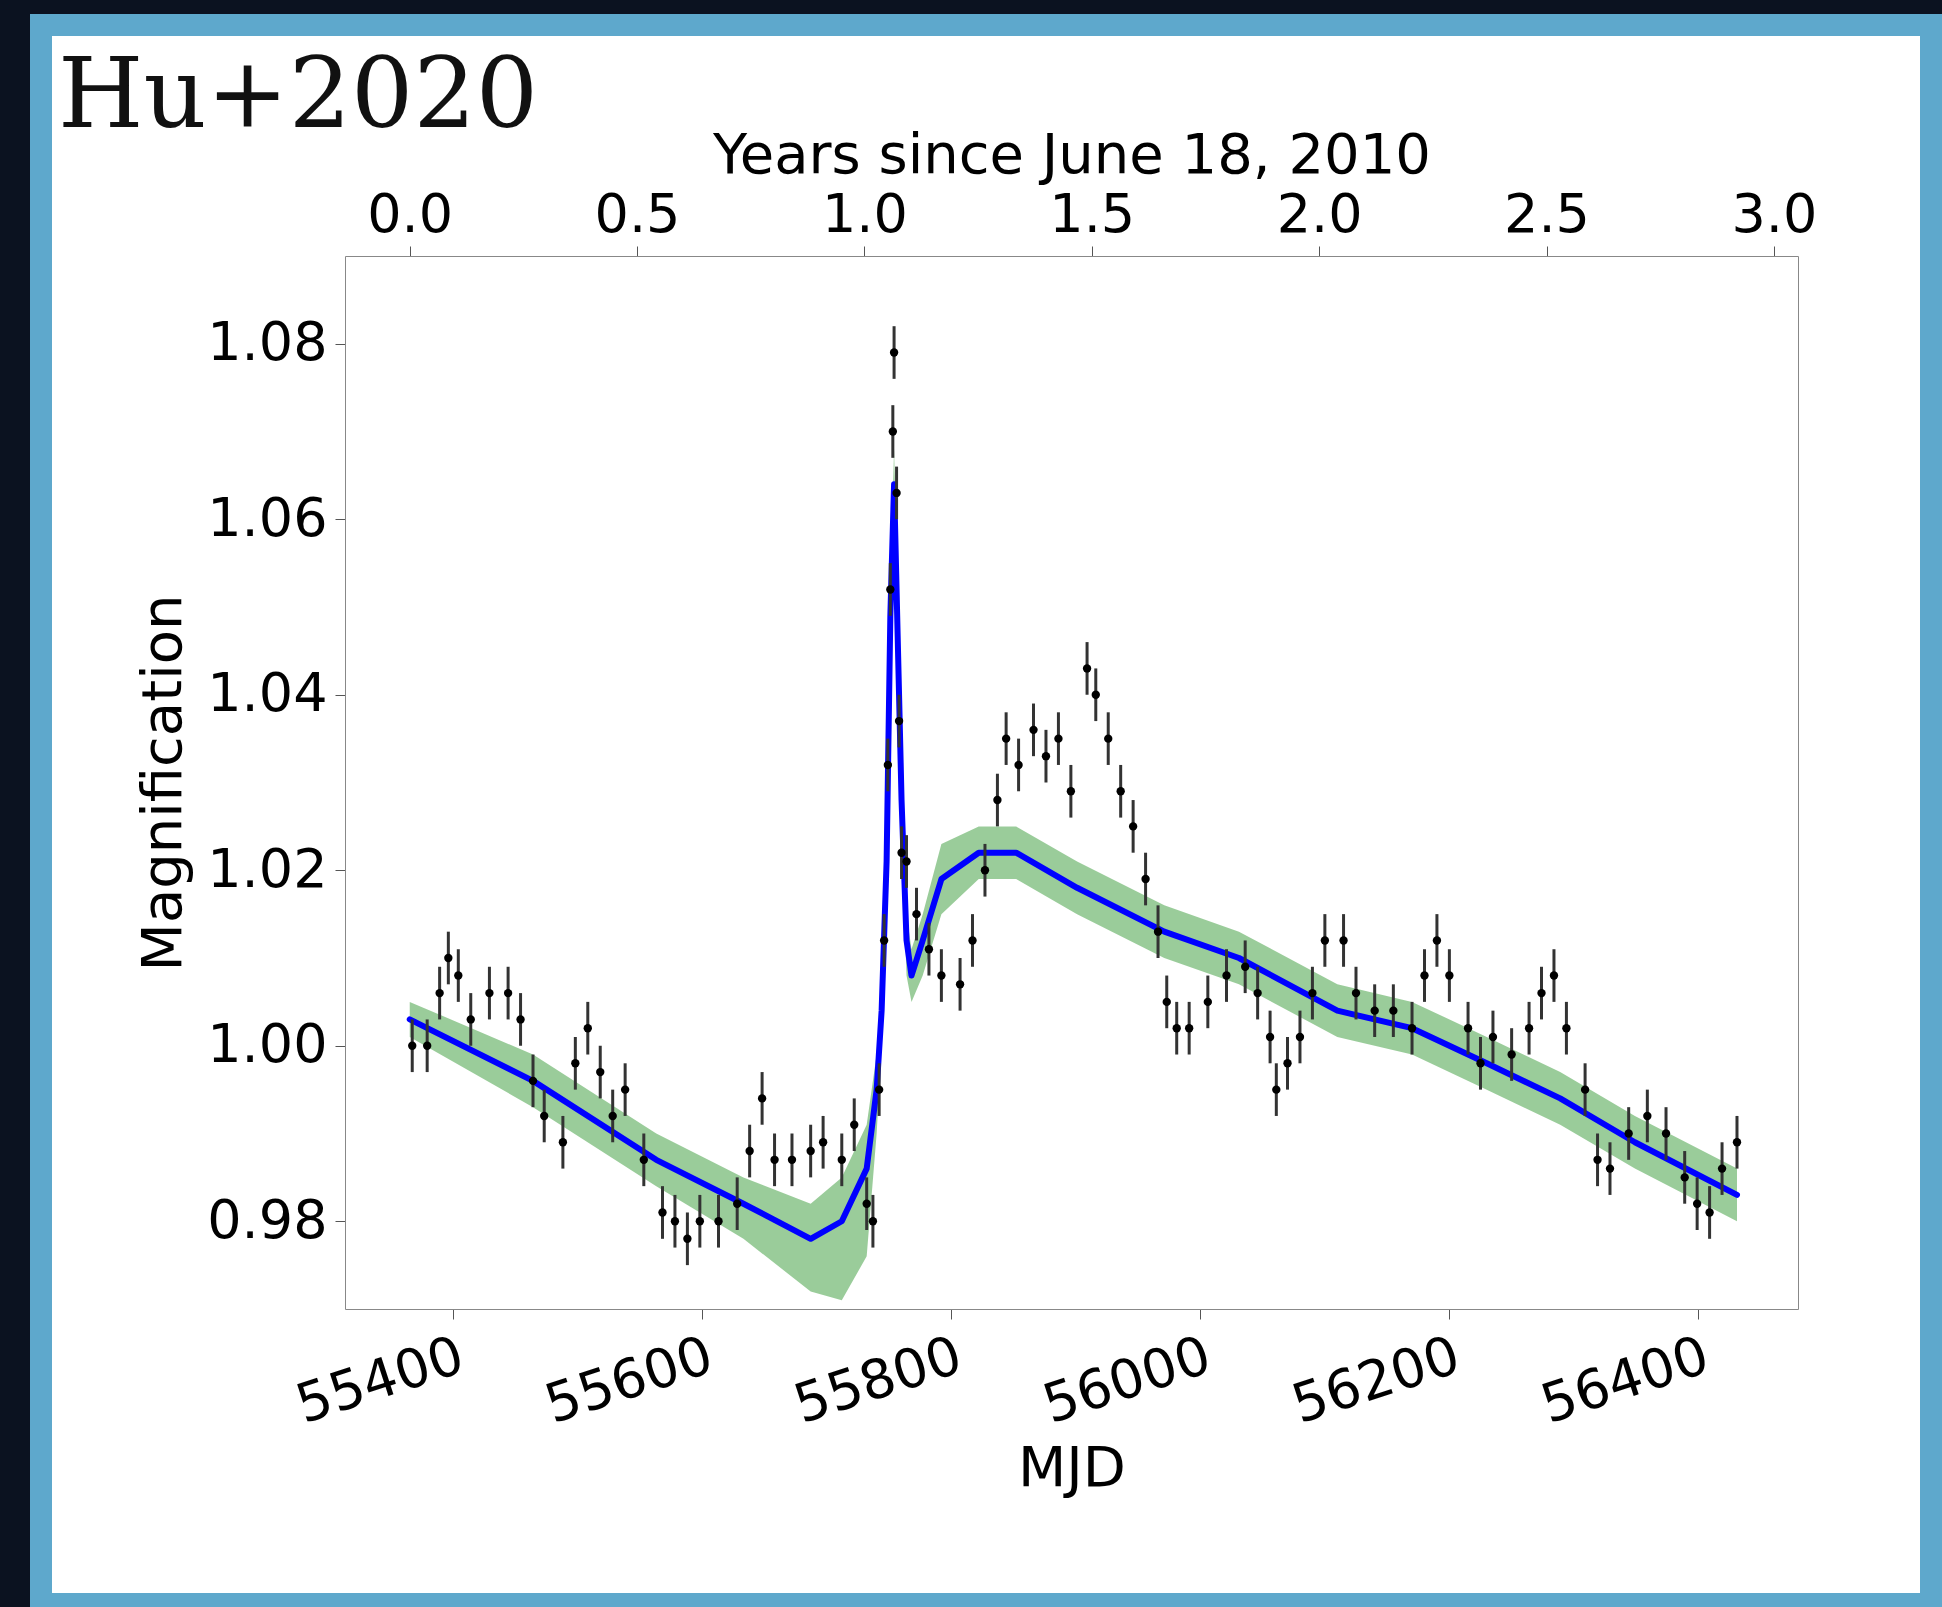  What do you see at coordinates (637, 213) in the screenshot?
I see `x2-tick-label: 0.5` at bounding box center [637, 213].